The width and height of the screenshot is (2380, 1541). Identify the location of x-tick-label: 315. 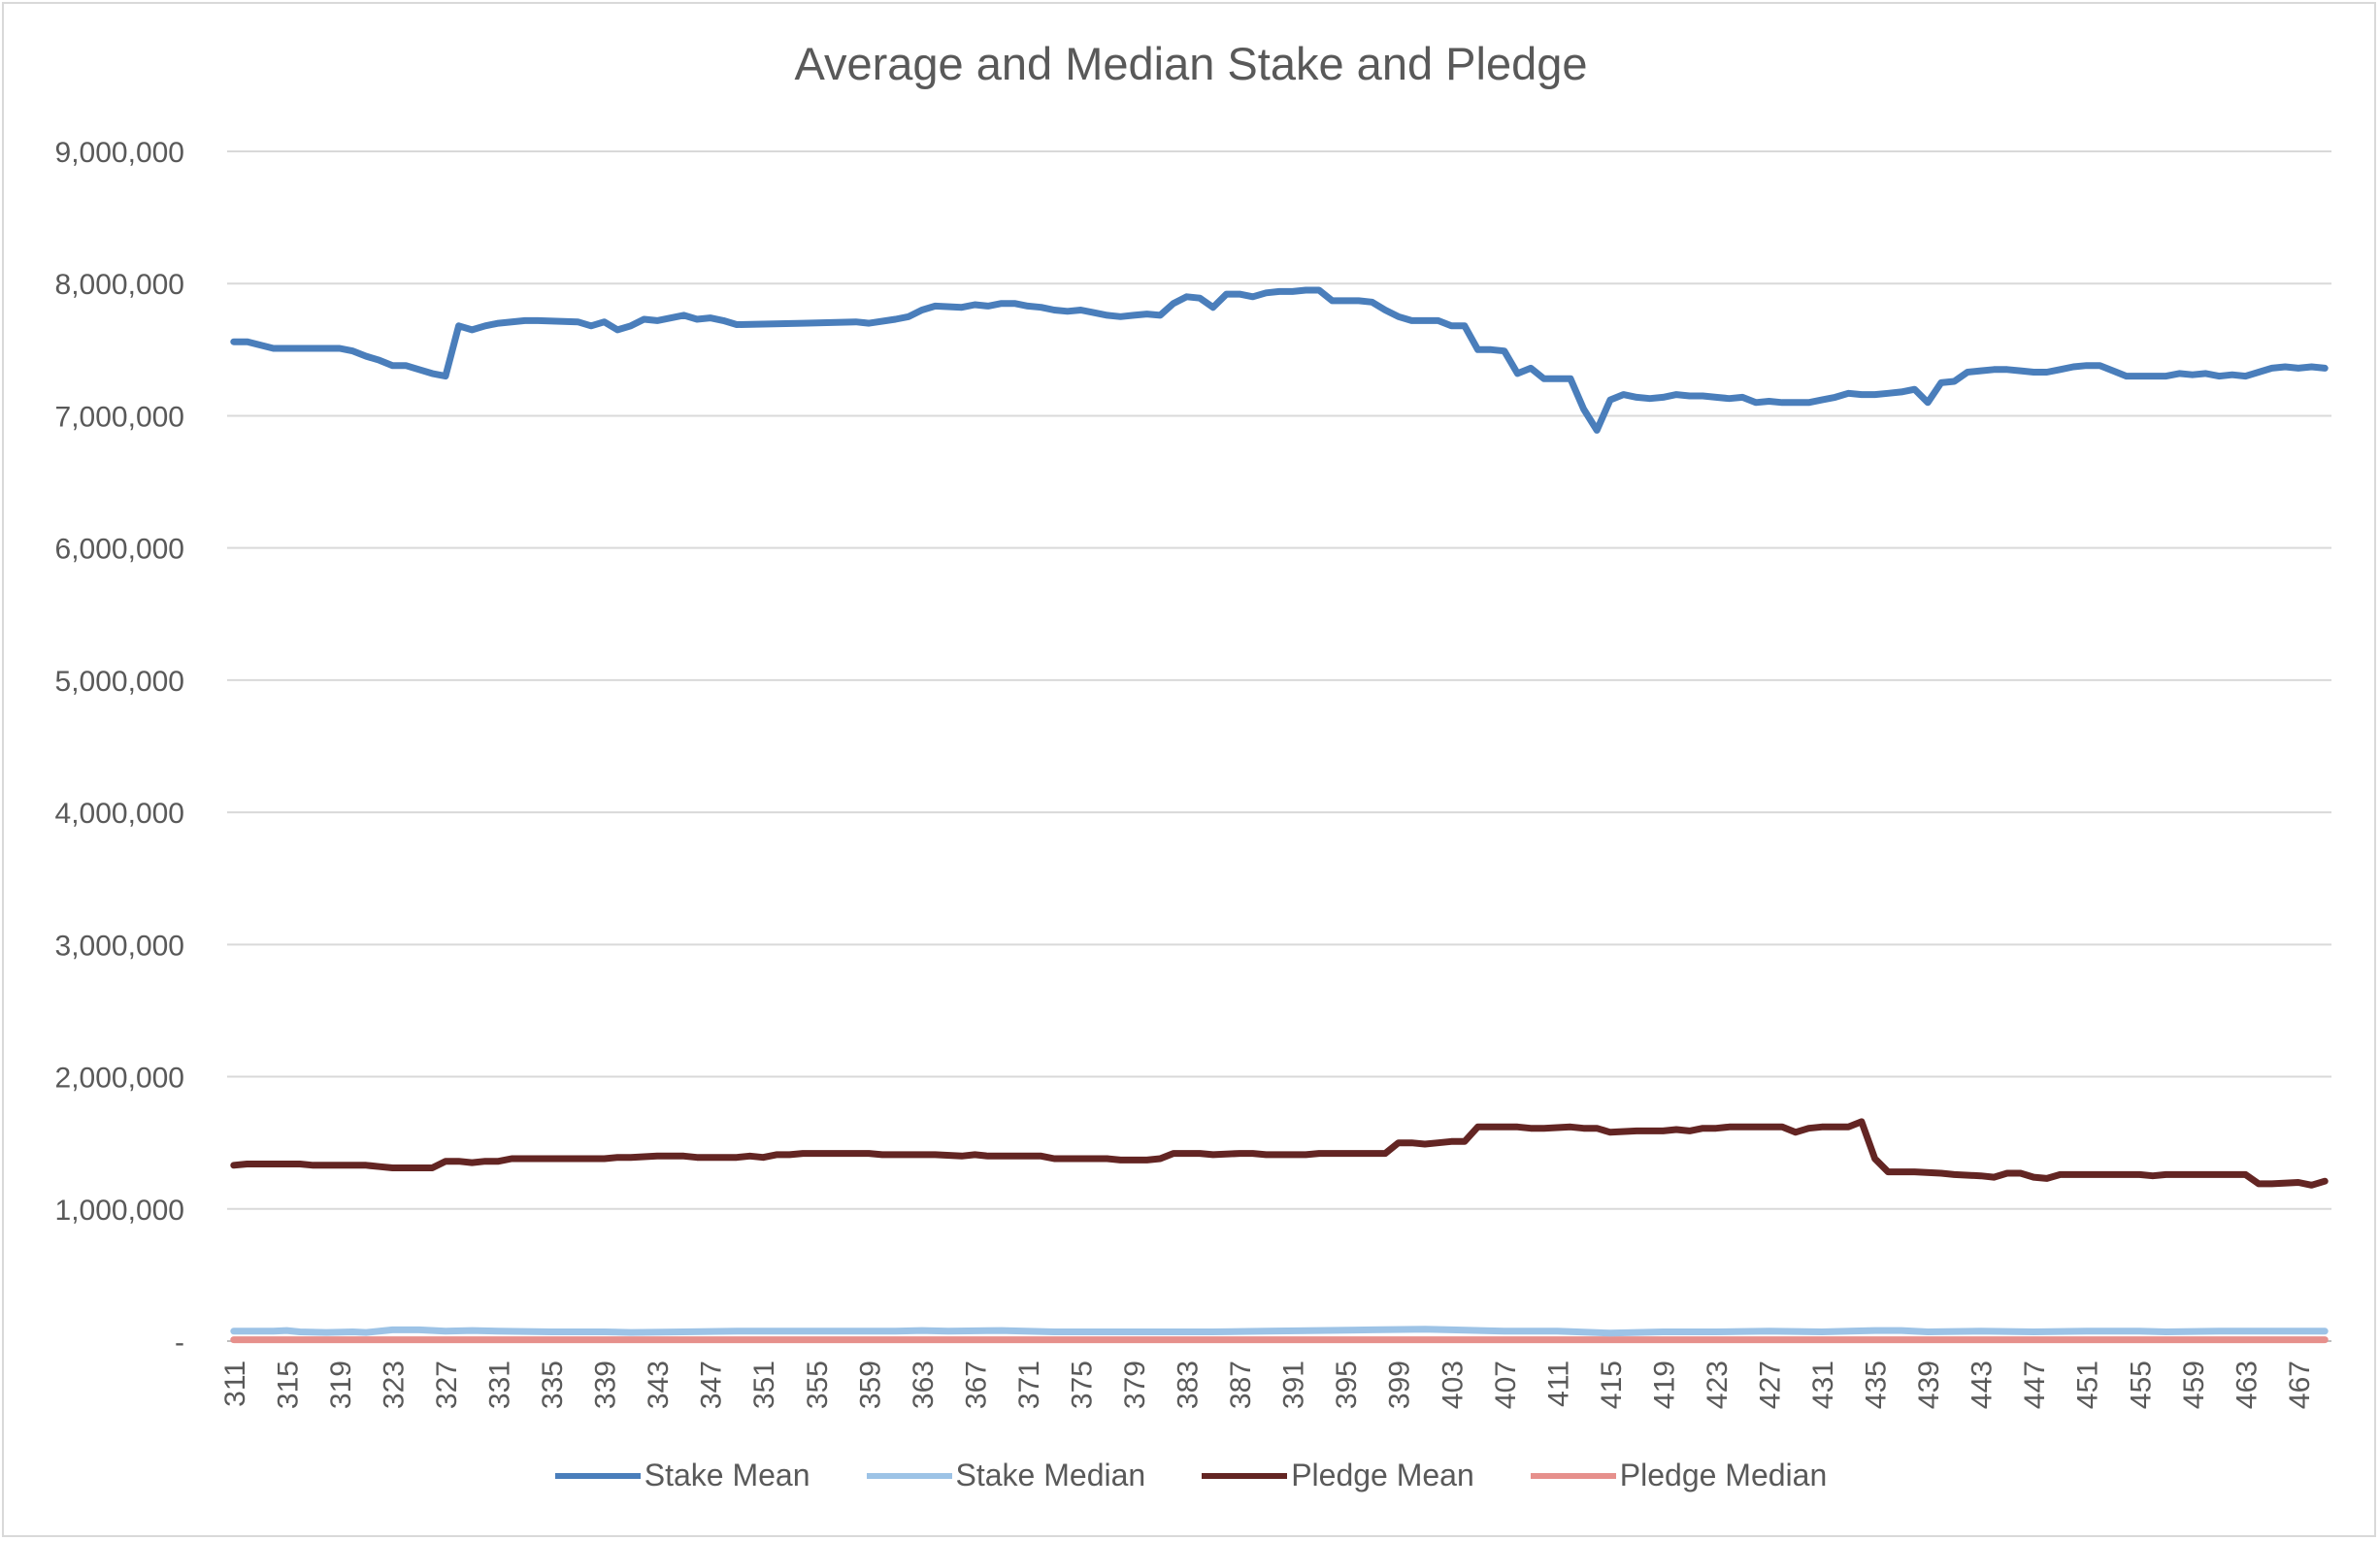
(288, 1385).